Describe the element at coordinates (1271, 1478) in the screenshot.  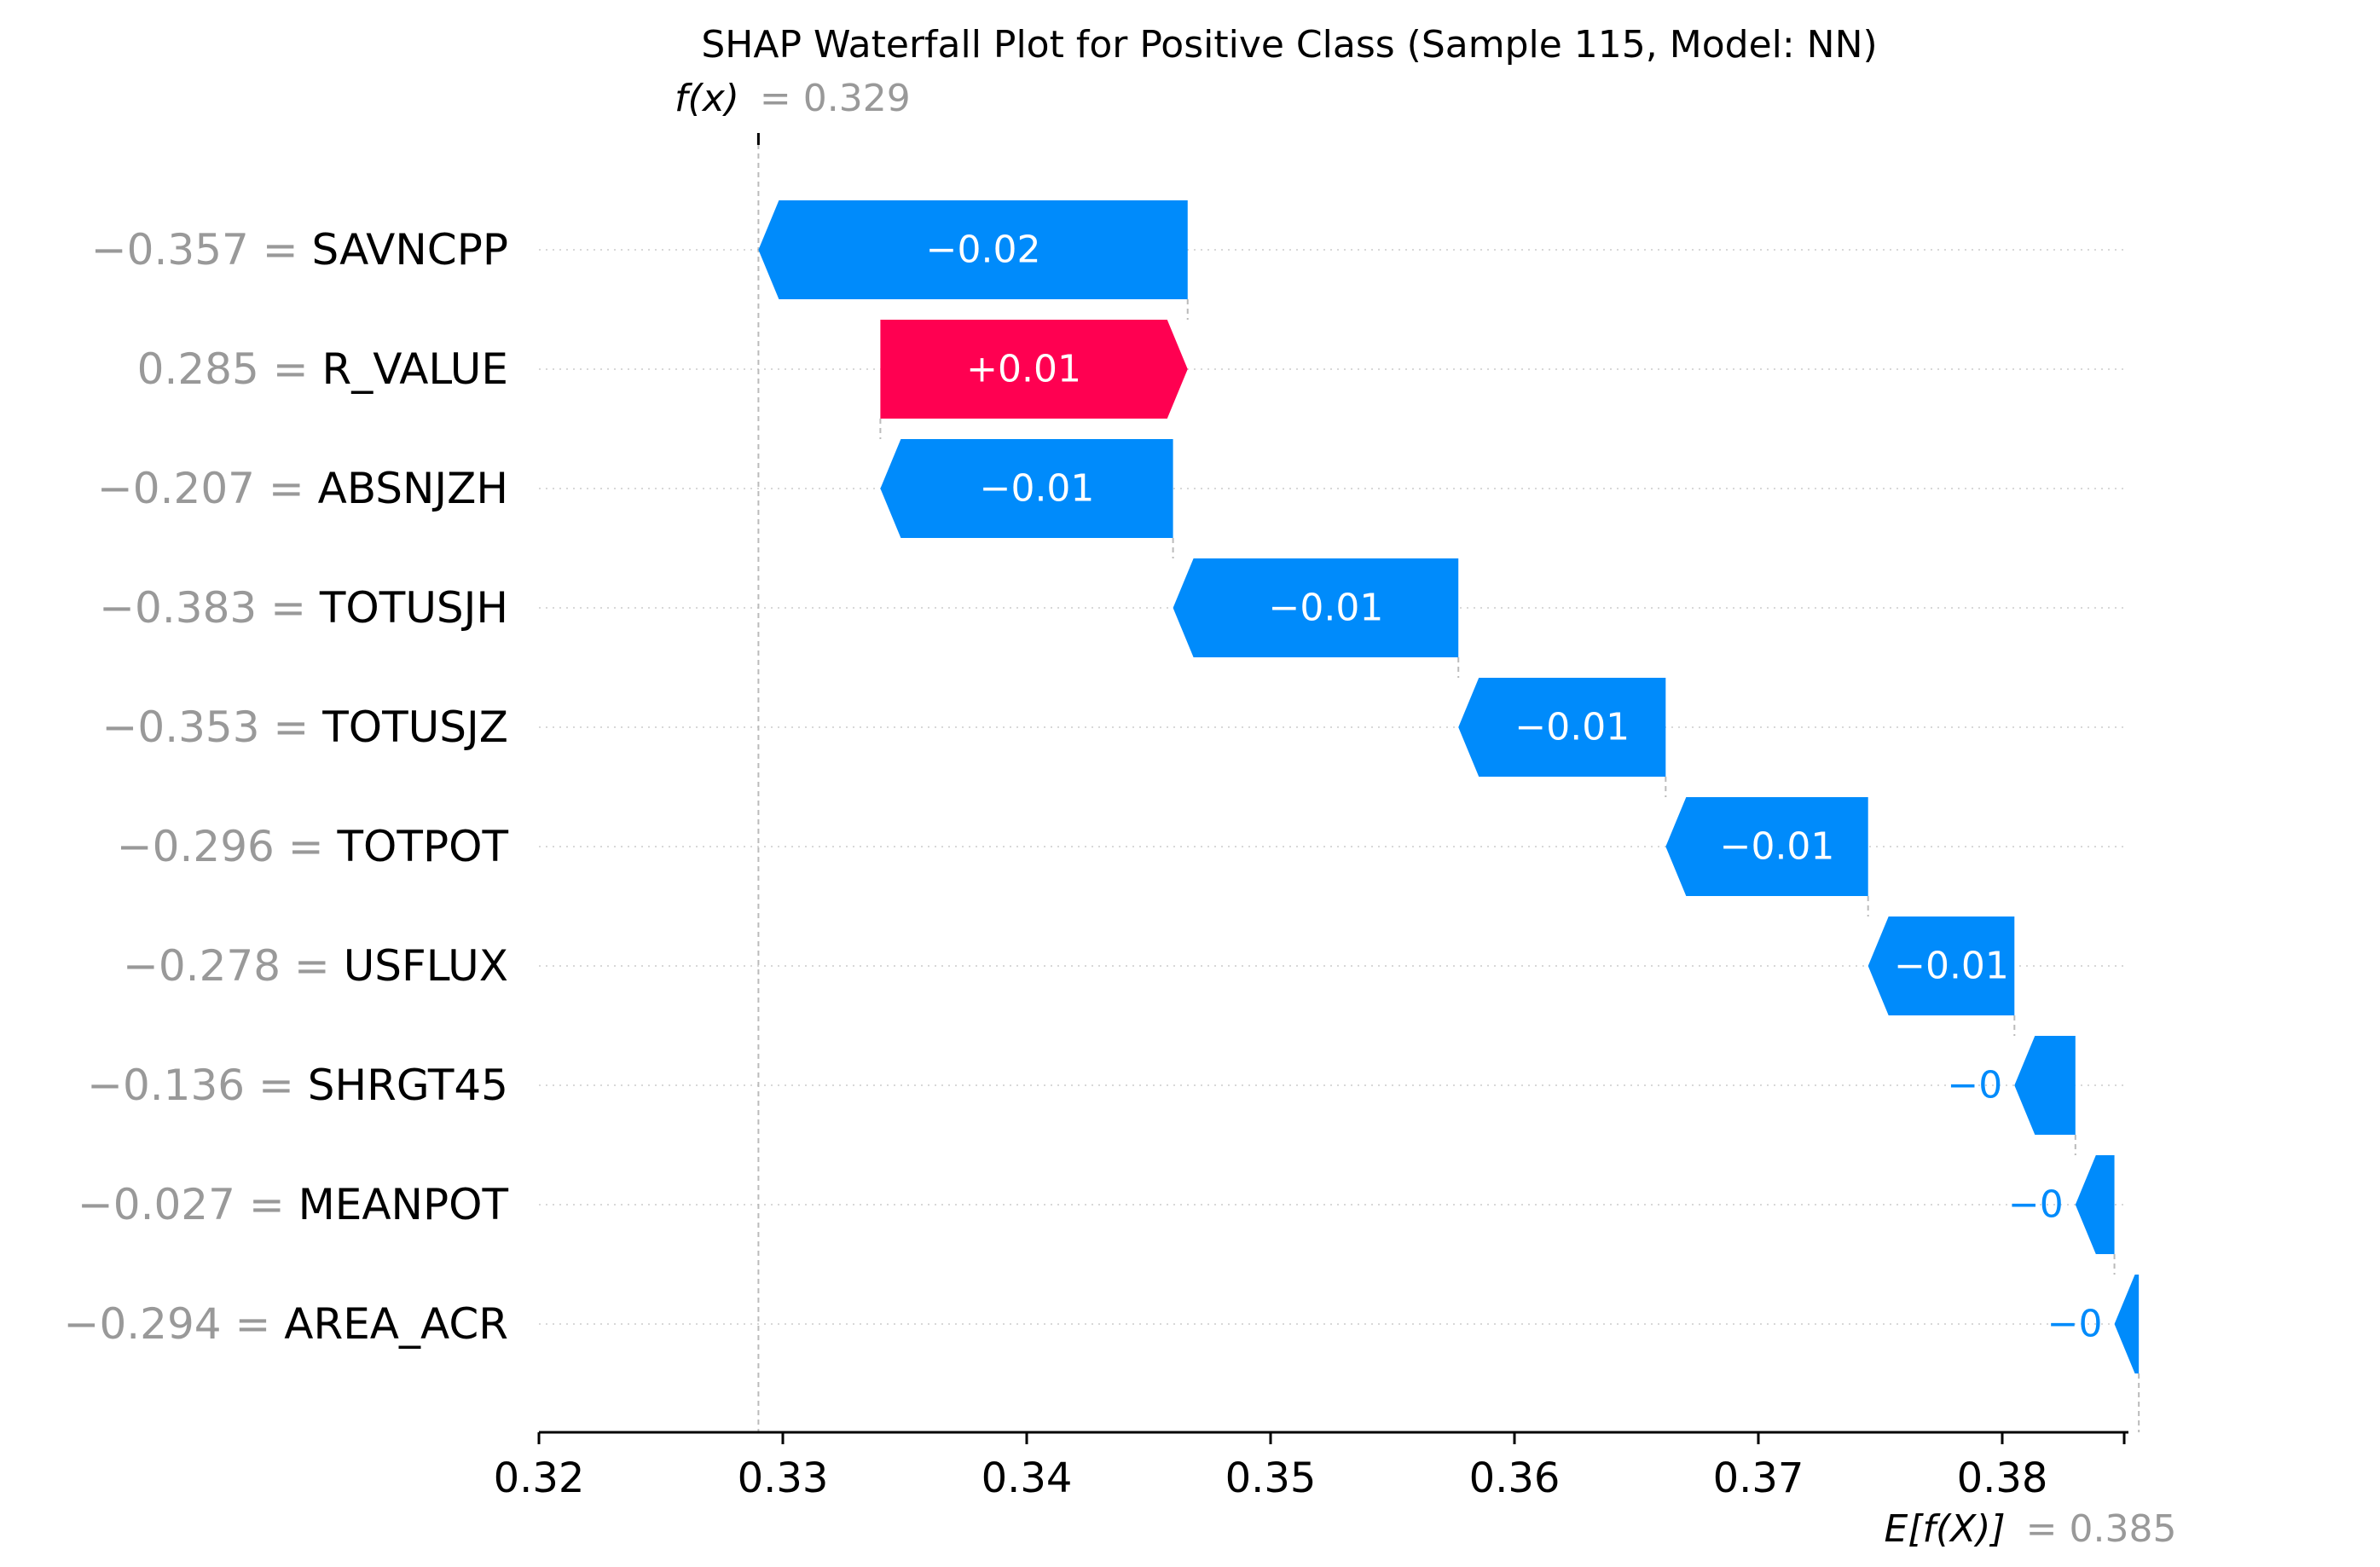
I see `x-tick-label: 0.35` at that location.